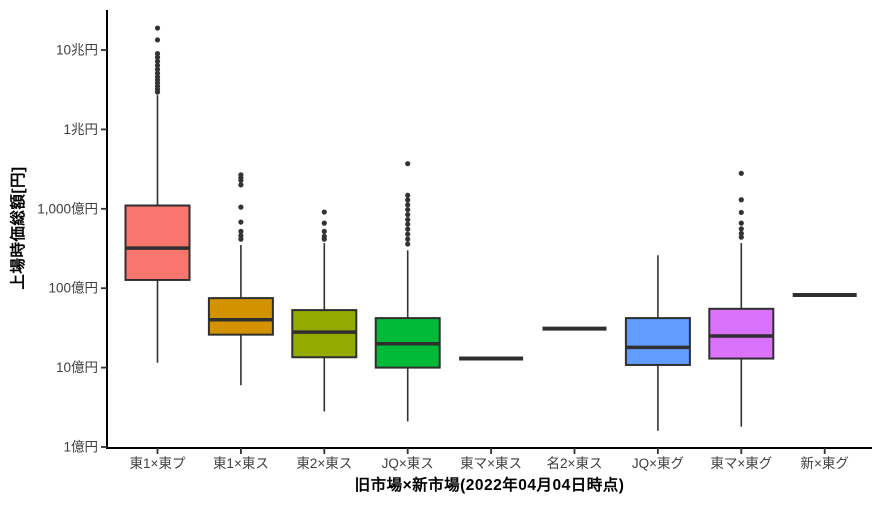 Image resolution: width=885 pixels, height=505 pixels. Describe the element at coordinates (158, 463) in the screenshot. I see `x-tick-label: 東1×東プ` at that location.